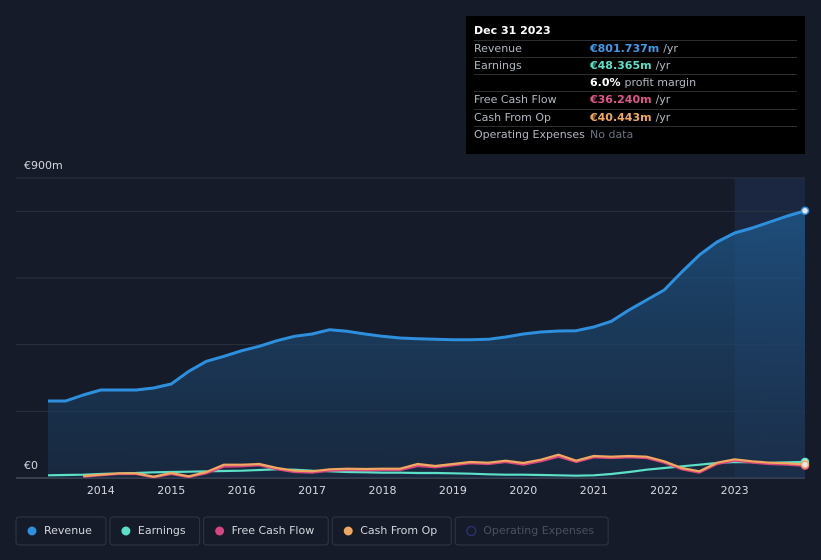 The width and height of the screenshot is (821, 560). Describe the element at coordinates (523, 490) in the screenshot. I see `x-tick-label: 2020` at that location.